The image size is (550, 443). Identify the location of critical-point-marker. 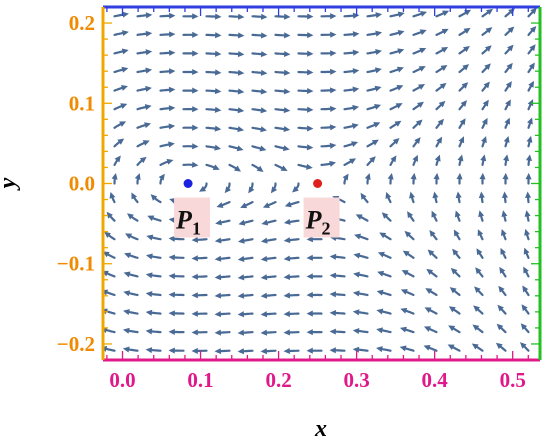
(318, 183).